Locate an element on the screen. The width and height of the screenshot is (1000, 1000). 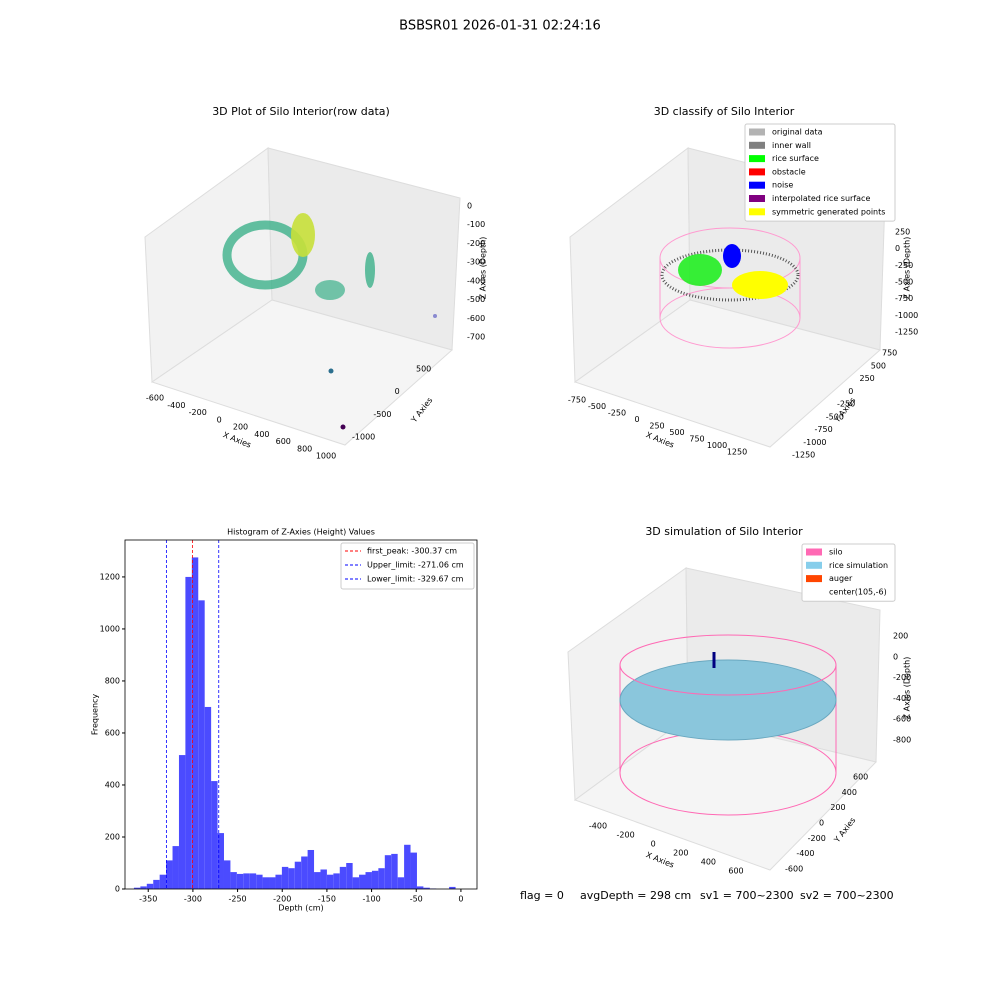
y-tick-label: -250 is located at coordinates (846, 404).